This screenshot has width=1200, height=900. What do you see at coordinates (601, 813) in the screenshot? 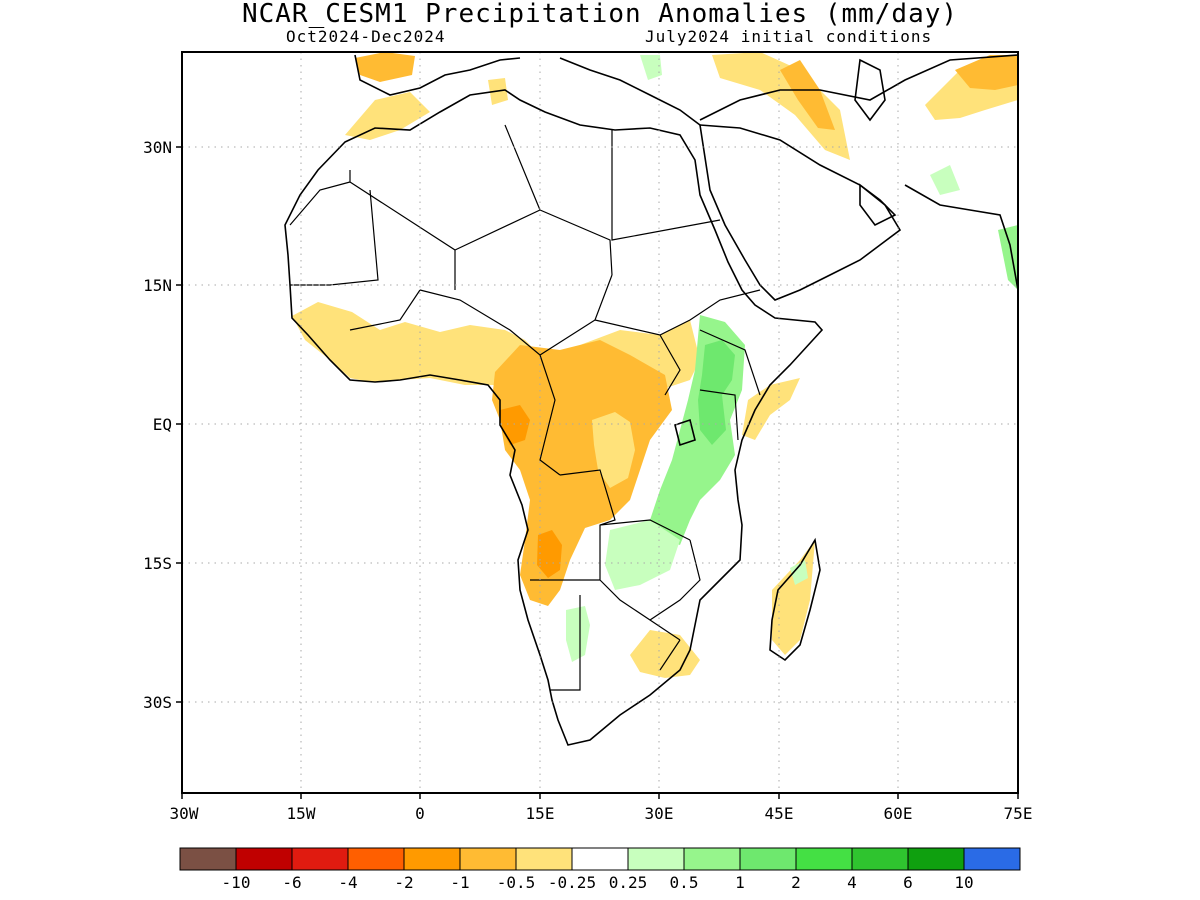
I see `lon-labels: 30W 15W 0 15E 30E 45E 60E 75E` at bounding box center [601, 813].